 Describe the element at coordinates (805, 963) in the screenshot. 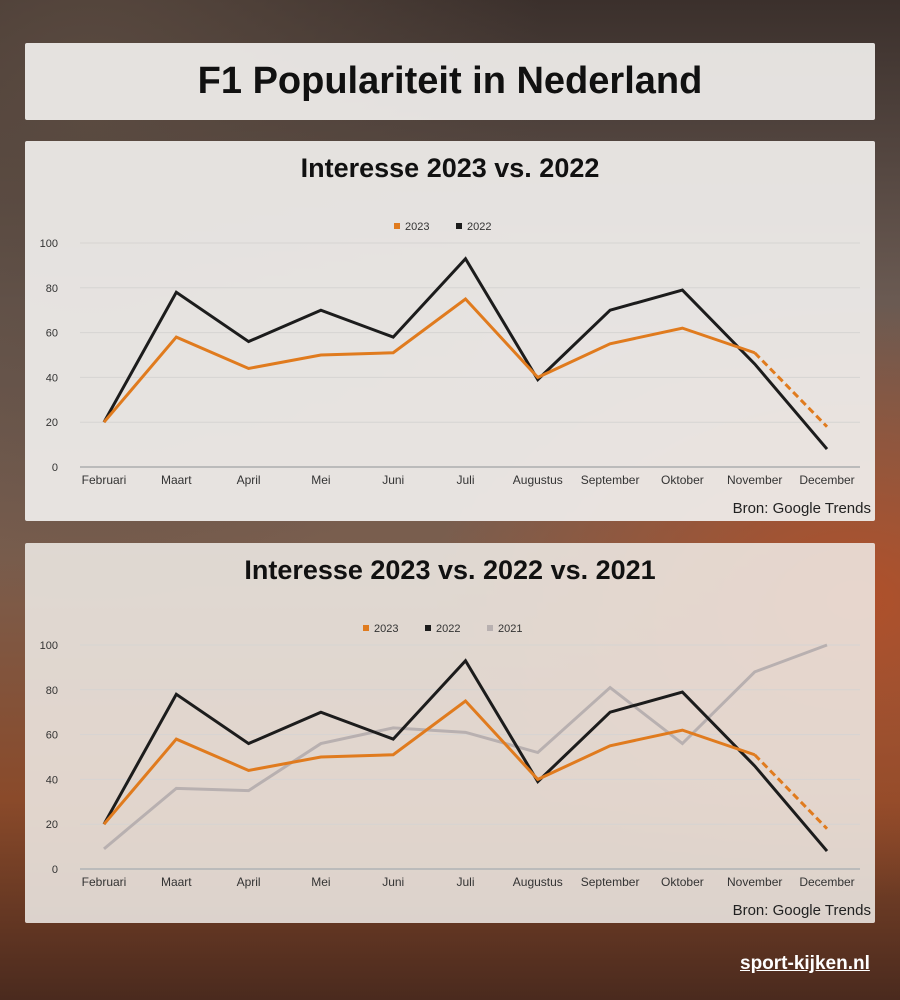

I see `brand-logo: sport-kijken.nl` at that location.